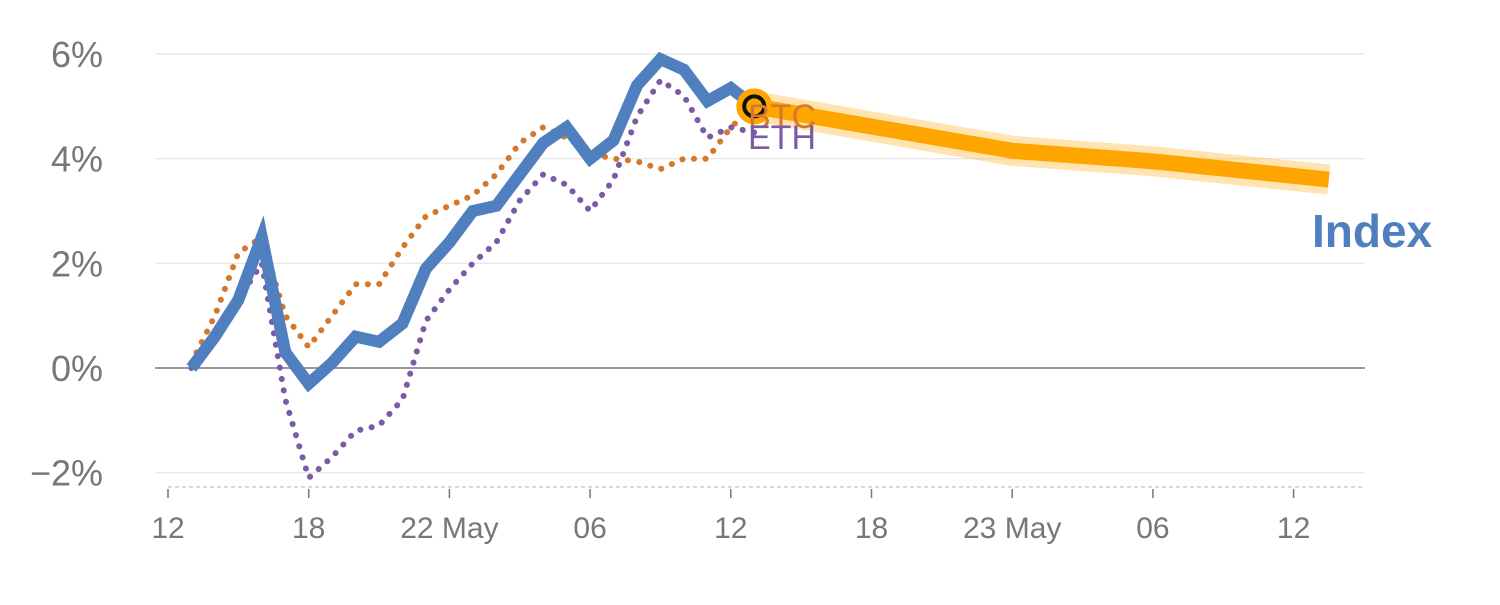 The width and height of the screenshot is (1500, 605). Describe the element at coordinates (77, 159) in the screenshot. I see `y-tick-label: 4%` at that location.